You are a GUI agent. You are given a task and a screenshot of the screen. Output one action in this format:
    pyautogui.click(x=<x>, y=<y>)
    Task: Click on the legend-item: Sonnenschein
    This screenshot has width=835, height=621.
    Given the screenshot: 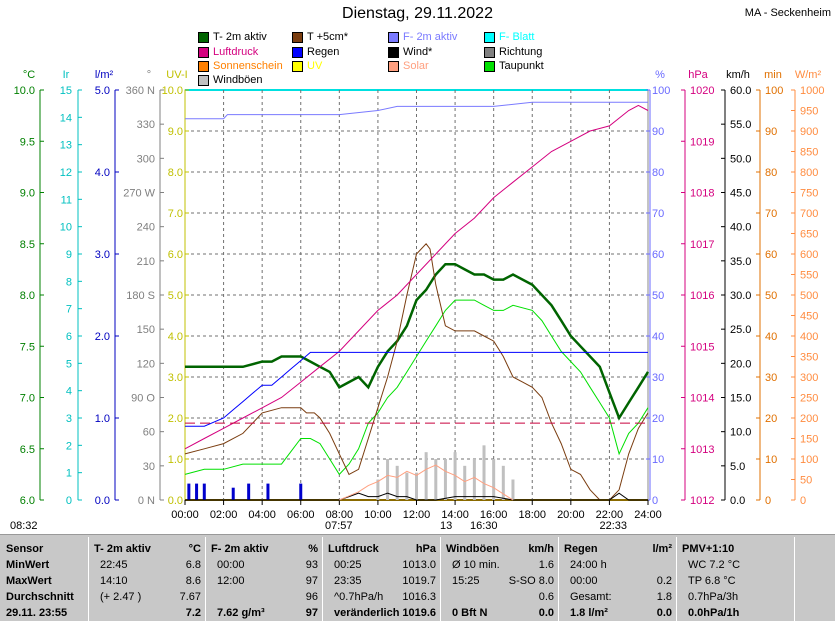 What is the action you would take?
    pyautogui.click(x=240, y=66)
    